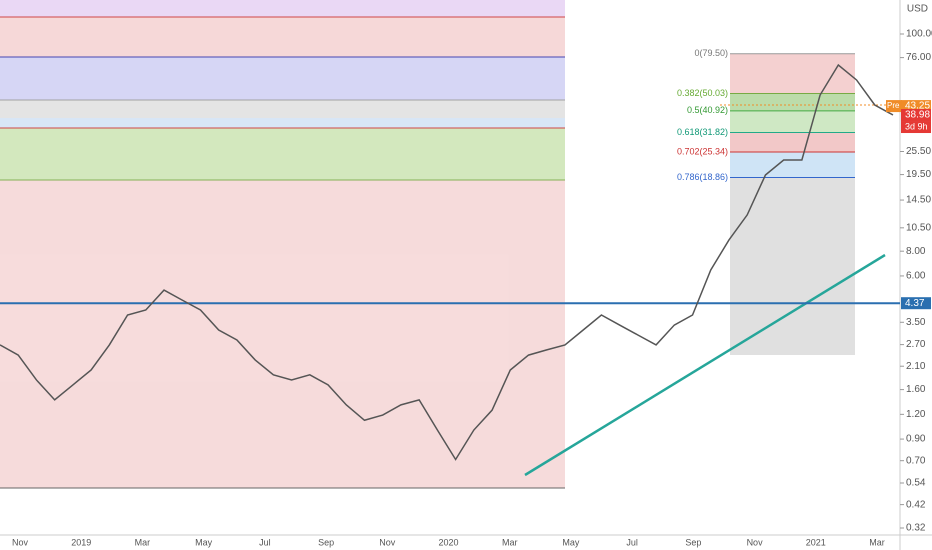 Image resolution: width=932 pixels, height=550 pixels. What do you see at coordinates (916, 366) in the screenshot?
I see `y-tick-label: 2.10` at bounding box center [916, 366].